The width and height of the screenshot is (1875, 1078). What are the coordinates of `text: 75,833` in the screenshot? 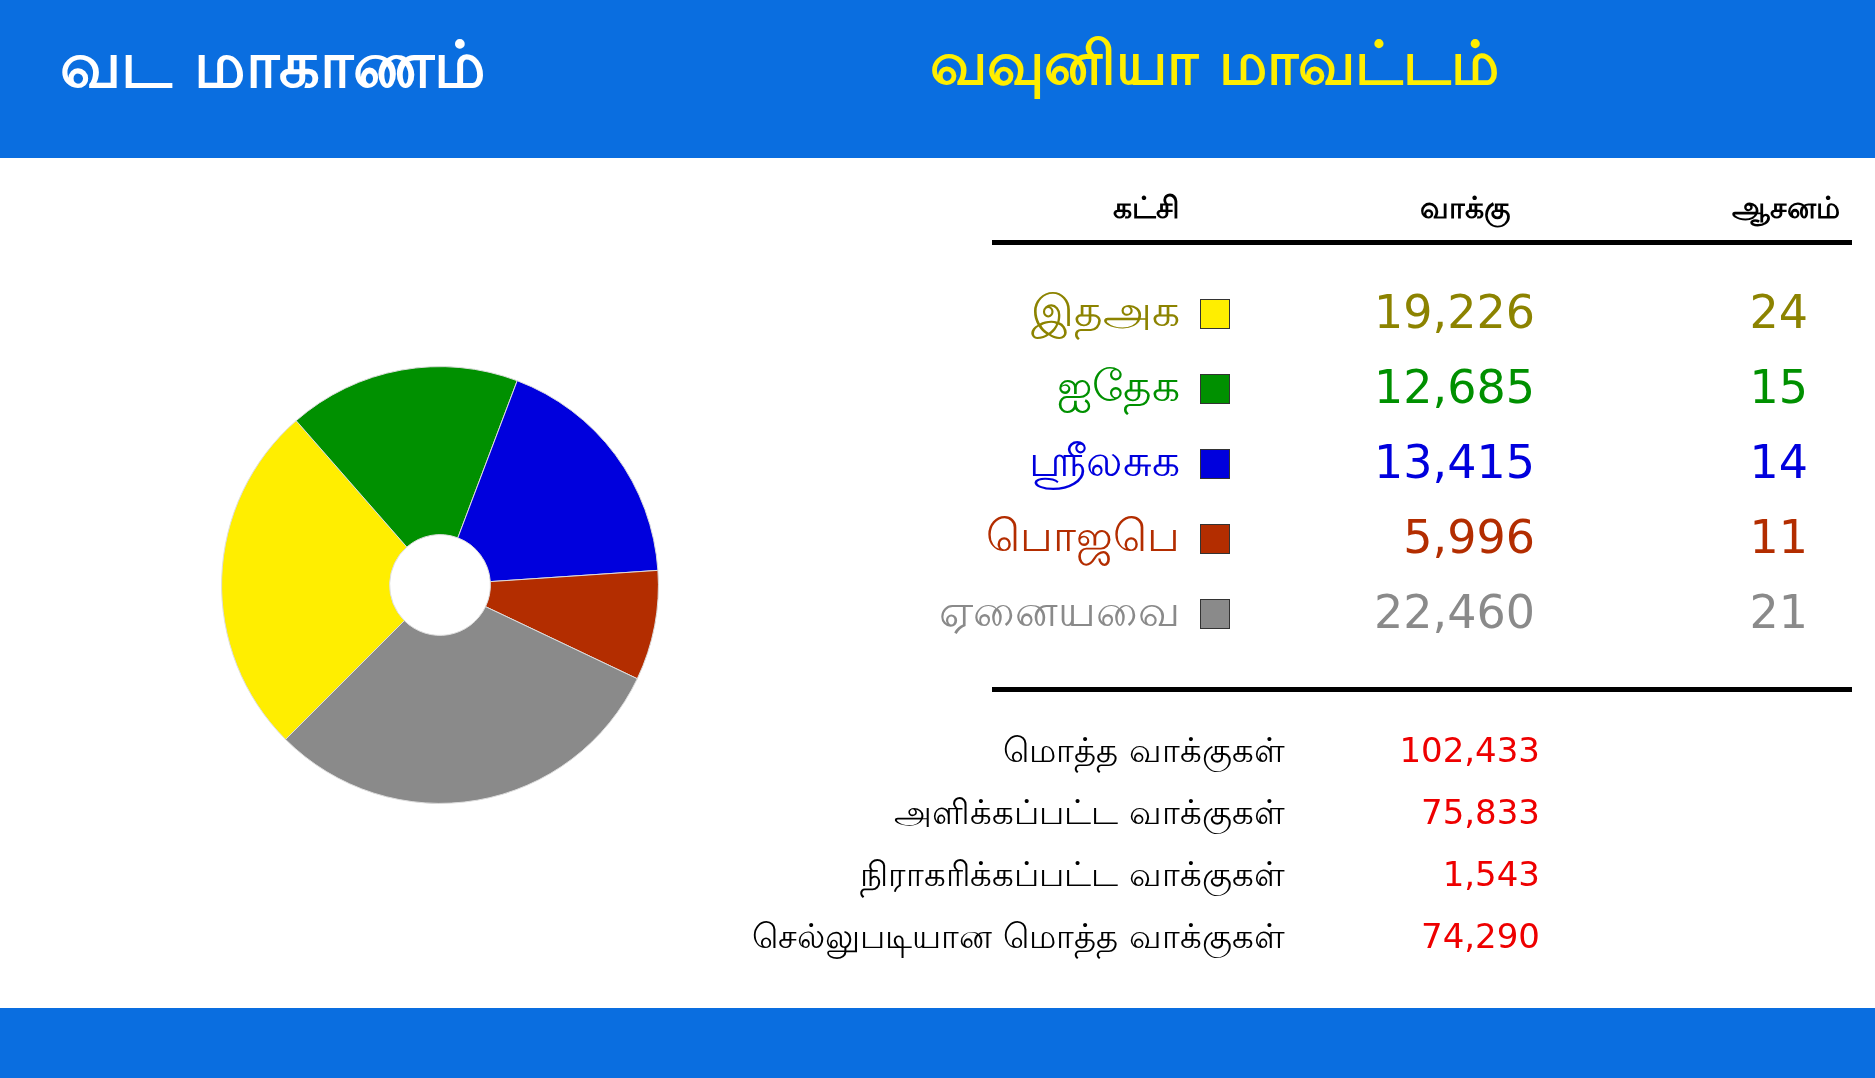 It's located at (1480, 812).